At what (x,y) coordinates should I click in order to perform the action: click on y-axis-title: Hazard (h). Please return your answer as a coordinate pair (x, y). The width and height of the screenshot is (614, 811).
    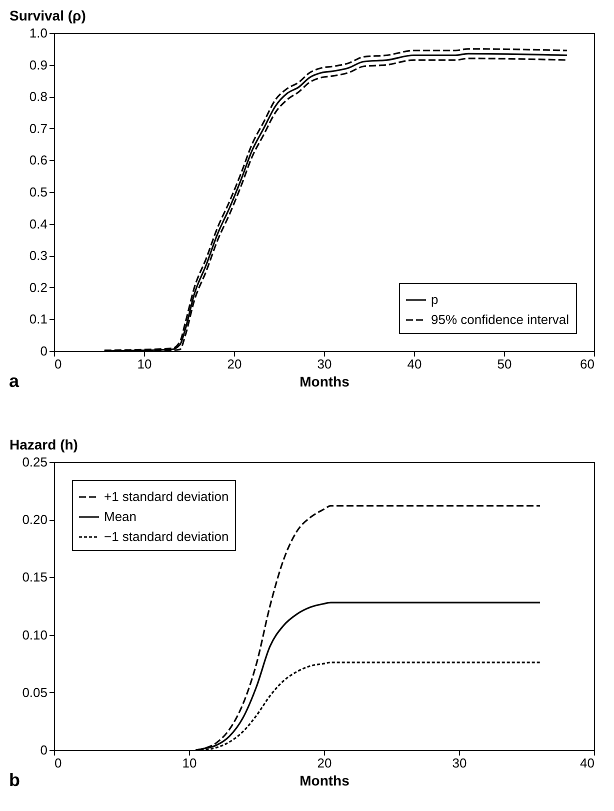
    Looking at the image, I should click on (44, 444).